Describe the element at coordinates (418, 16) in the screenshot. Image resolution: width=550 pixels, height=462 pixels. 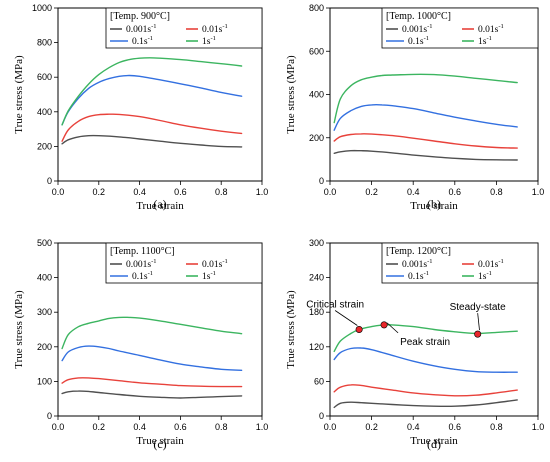
I see `legend-title: [Temp. 1000°C]` at that location.